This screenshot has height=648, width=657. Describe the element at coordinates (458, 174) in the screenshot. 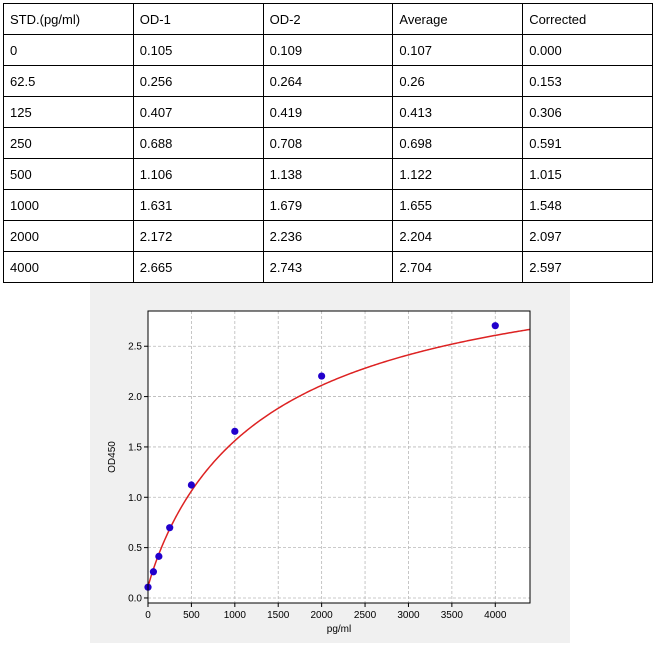

I see `table-cell: 1.122` at that location.